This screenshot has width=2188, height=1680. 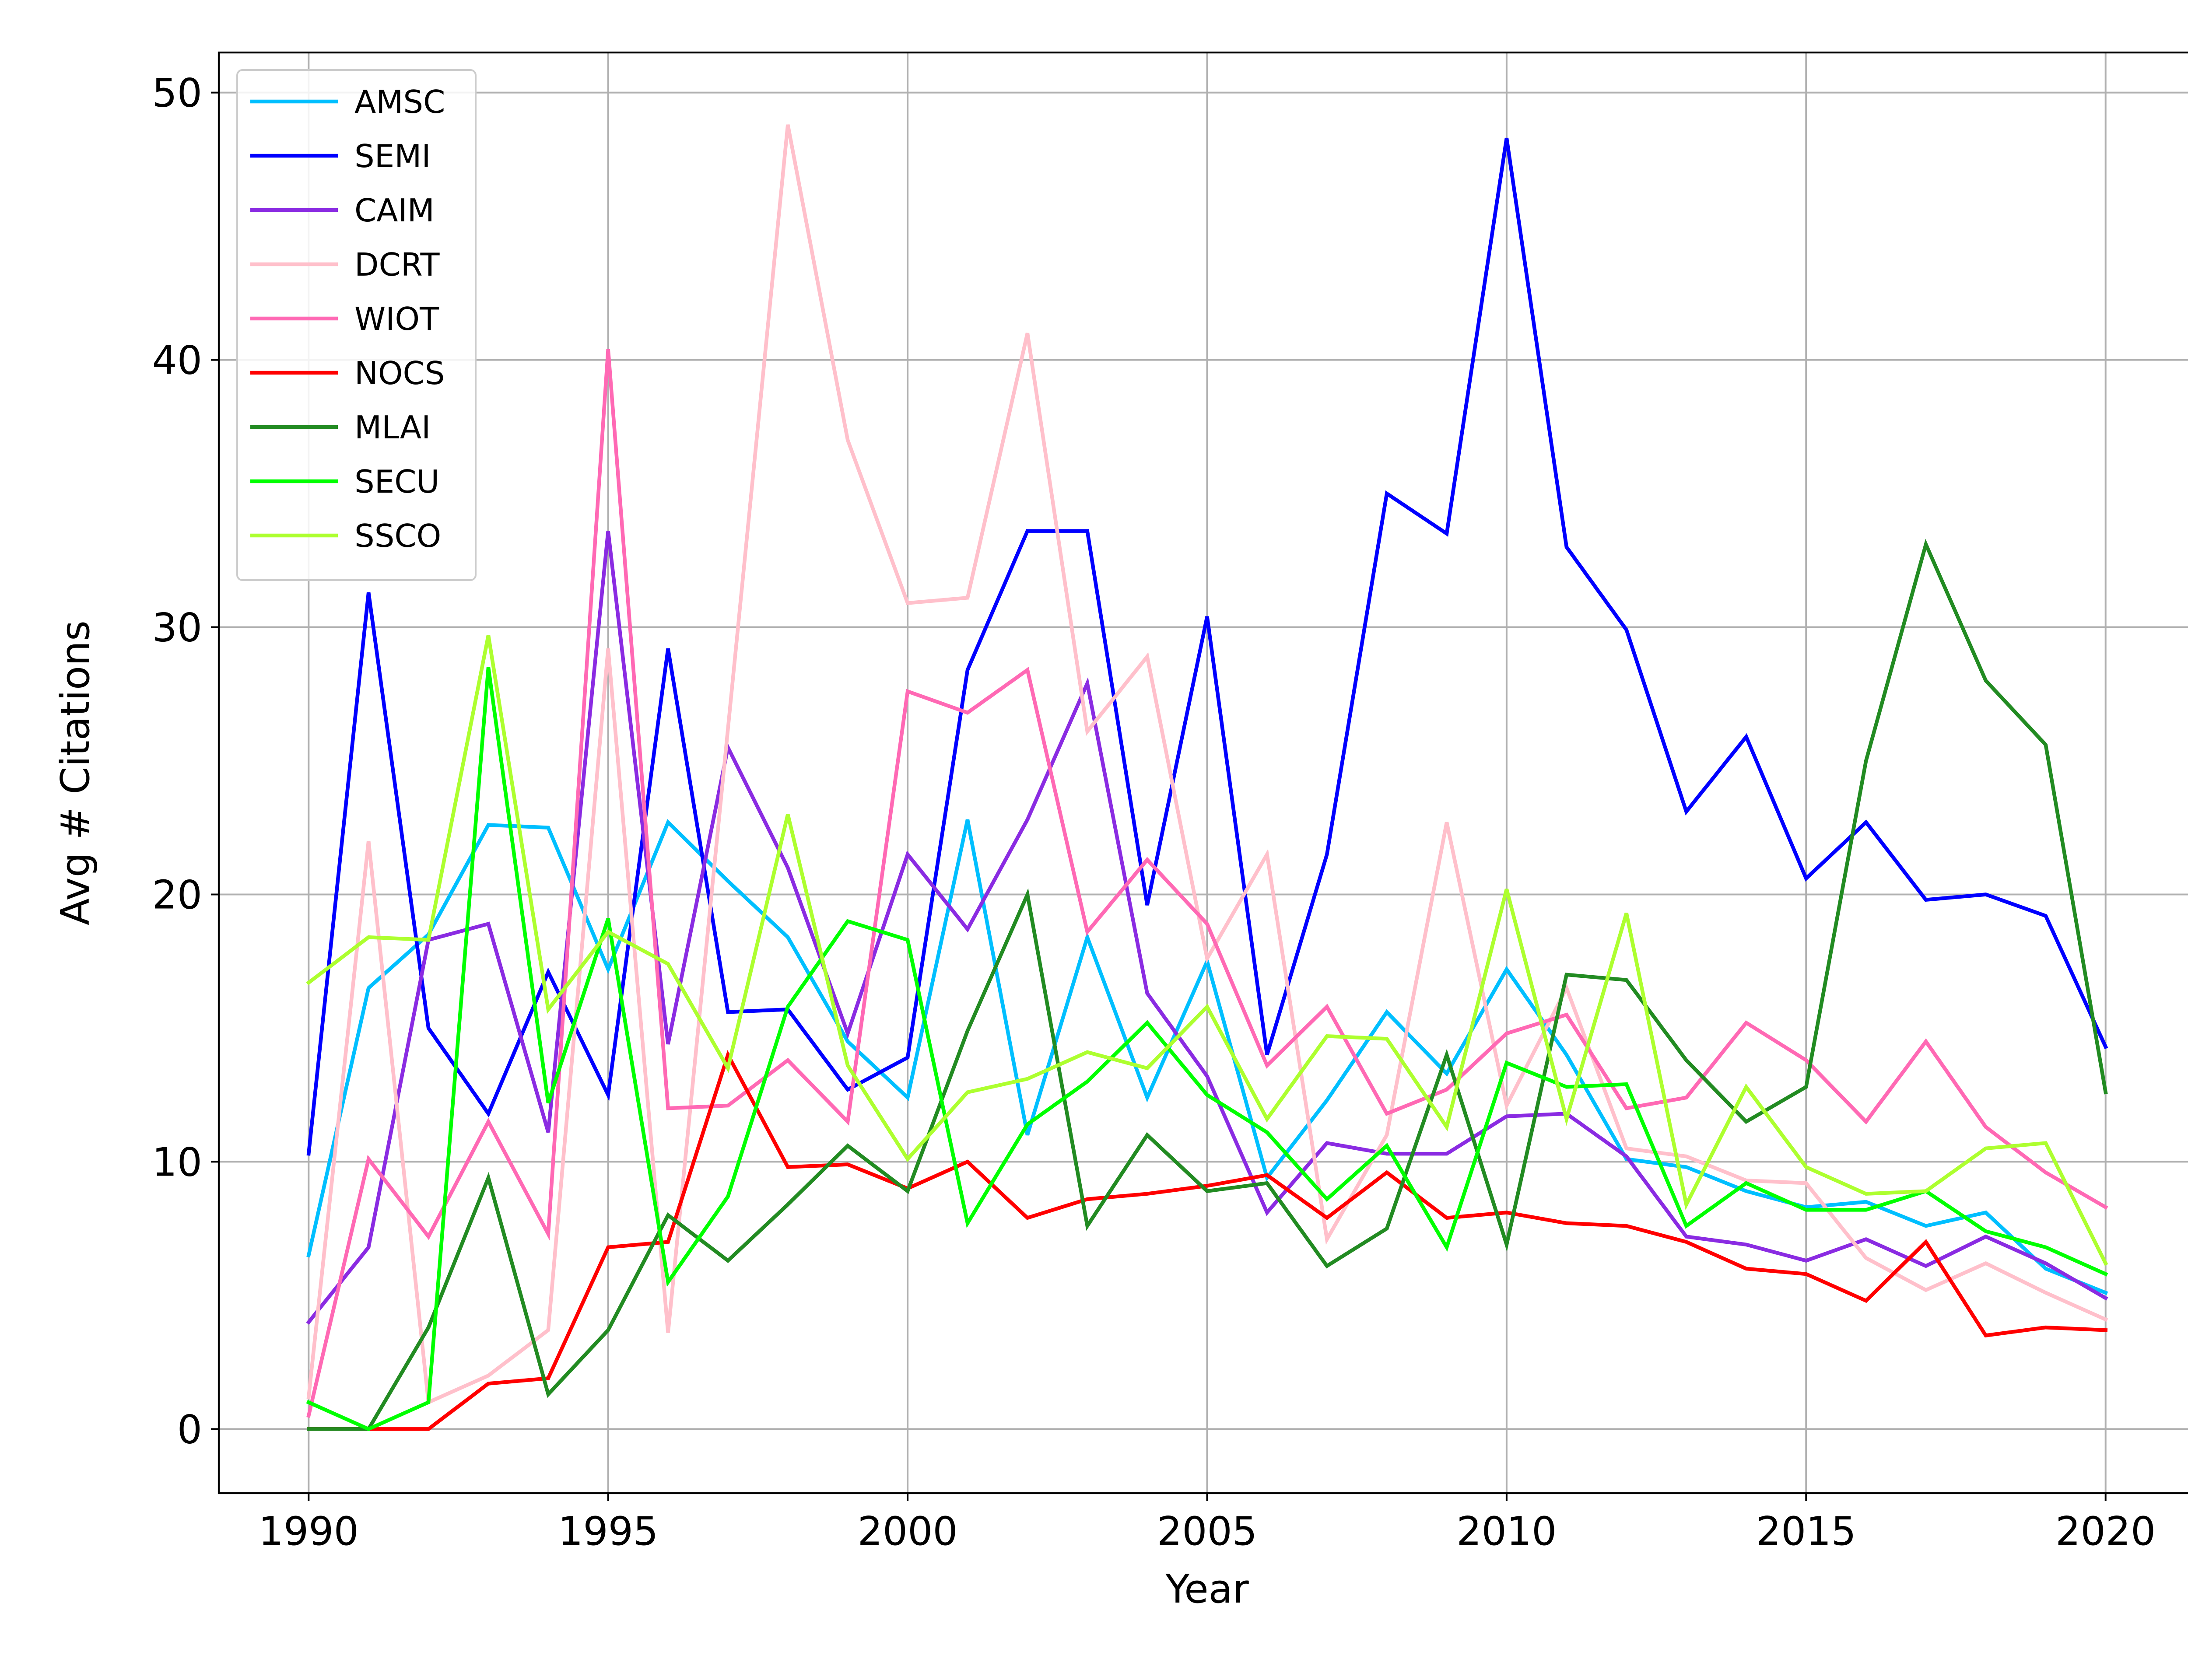 I want to click on legend-label-secu: SECU, so click(x=396, y=481).